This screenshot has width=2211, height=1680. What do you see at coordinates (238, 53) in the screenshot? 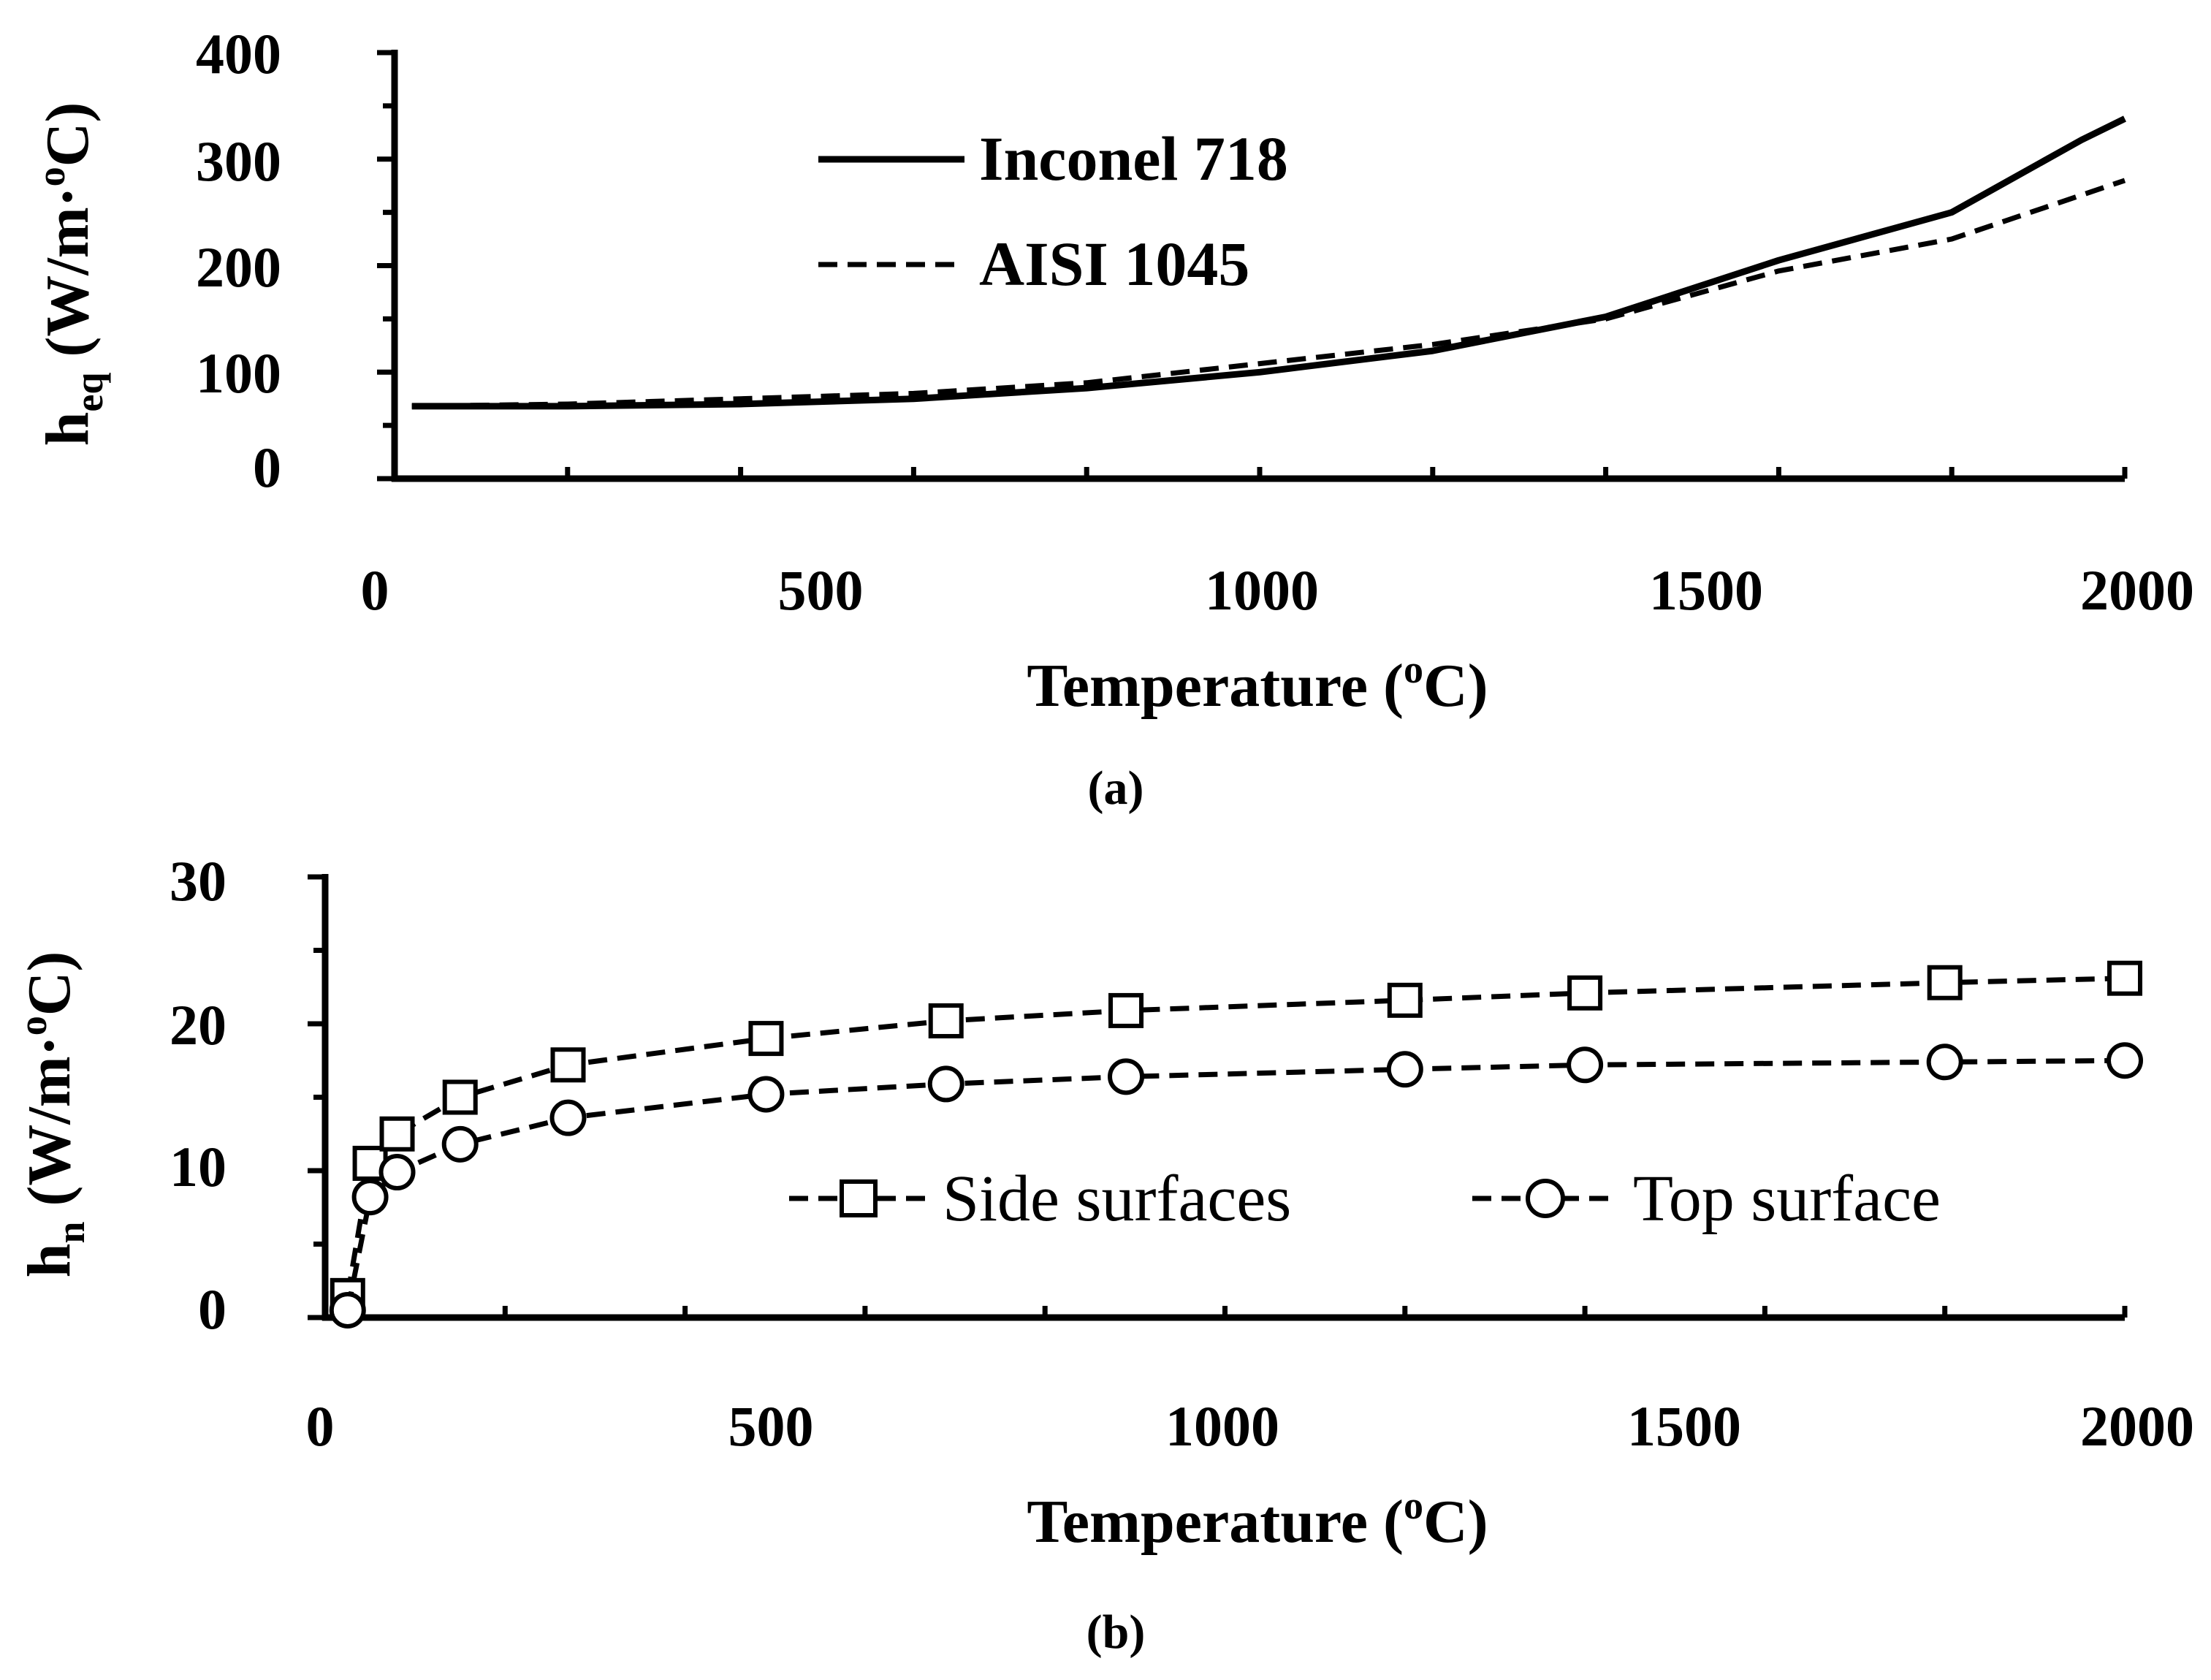
I see `panel-a-y-tick-label: 400` at bounding box center [238, 53].